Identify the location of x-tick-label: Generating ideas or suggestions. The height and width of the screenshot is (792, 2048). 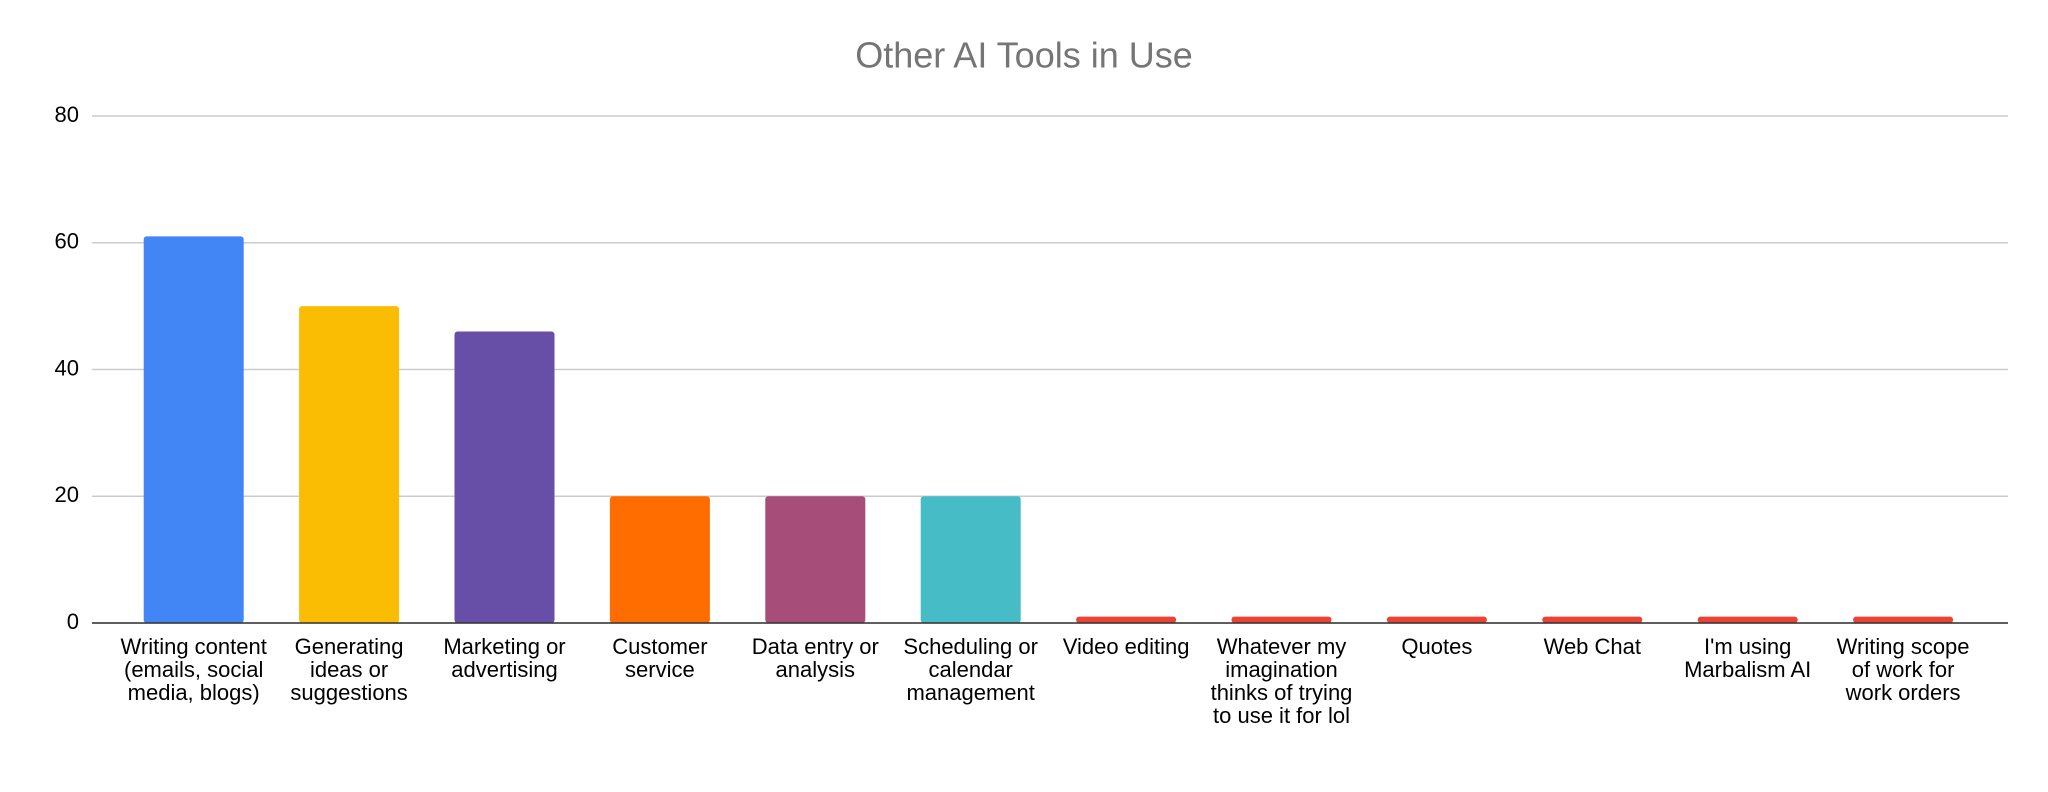
(349, 669).